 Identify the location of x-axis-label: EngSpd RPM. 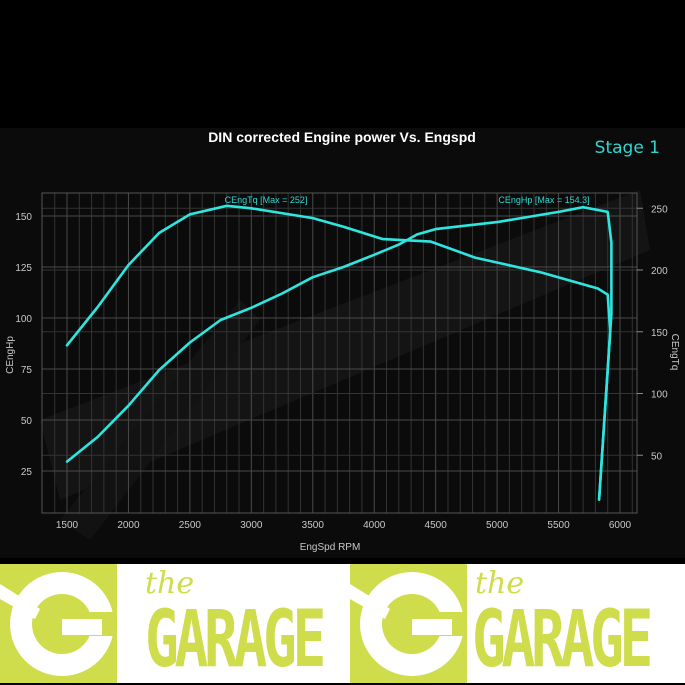
(330, 547).